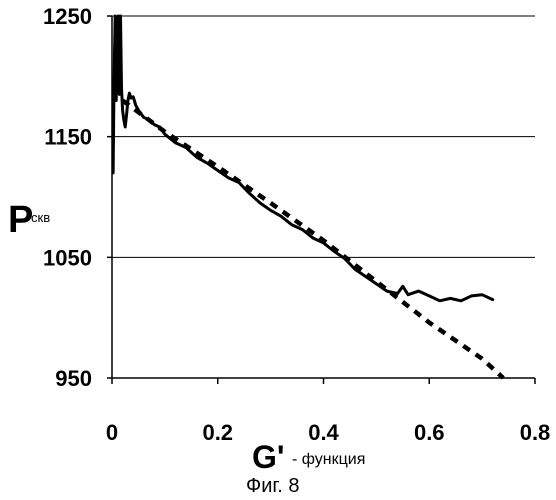 The width and height of the screenshot is (556, 500). I want to click on x-tick-labels: 0 0.2 0.4 0.6 0.8, so click(328, 432).